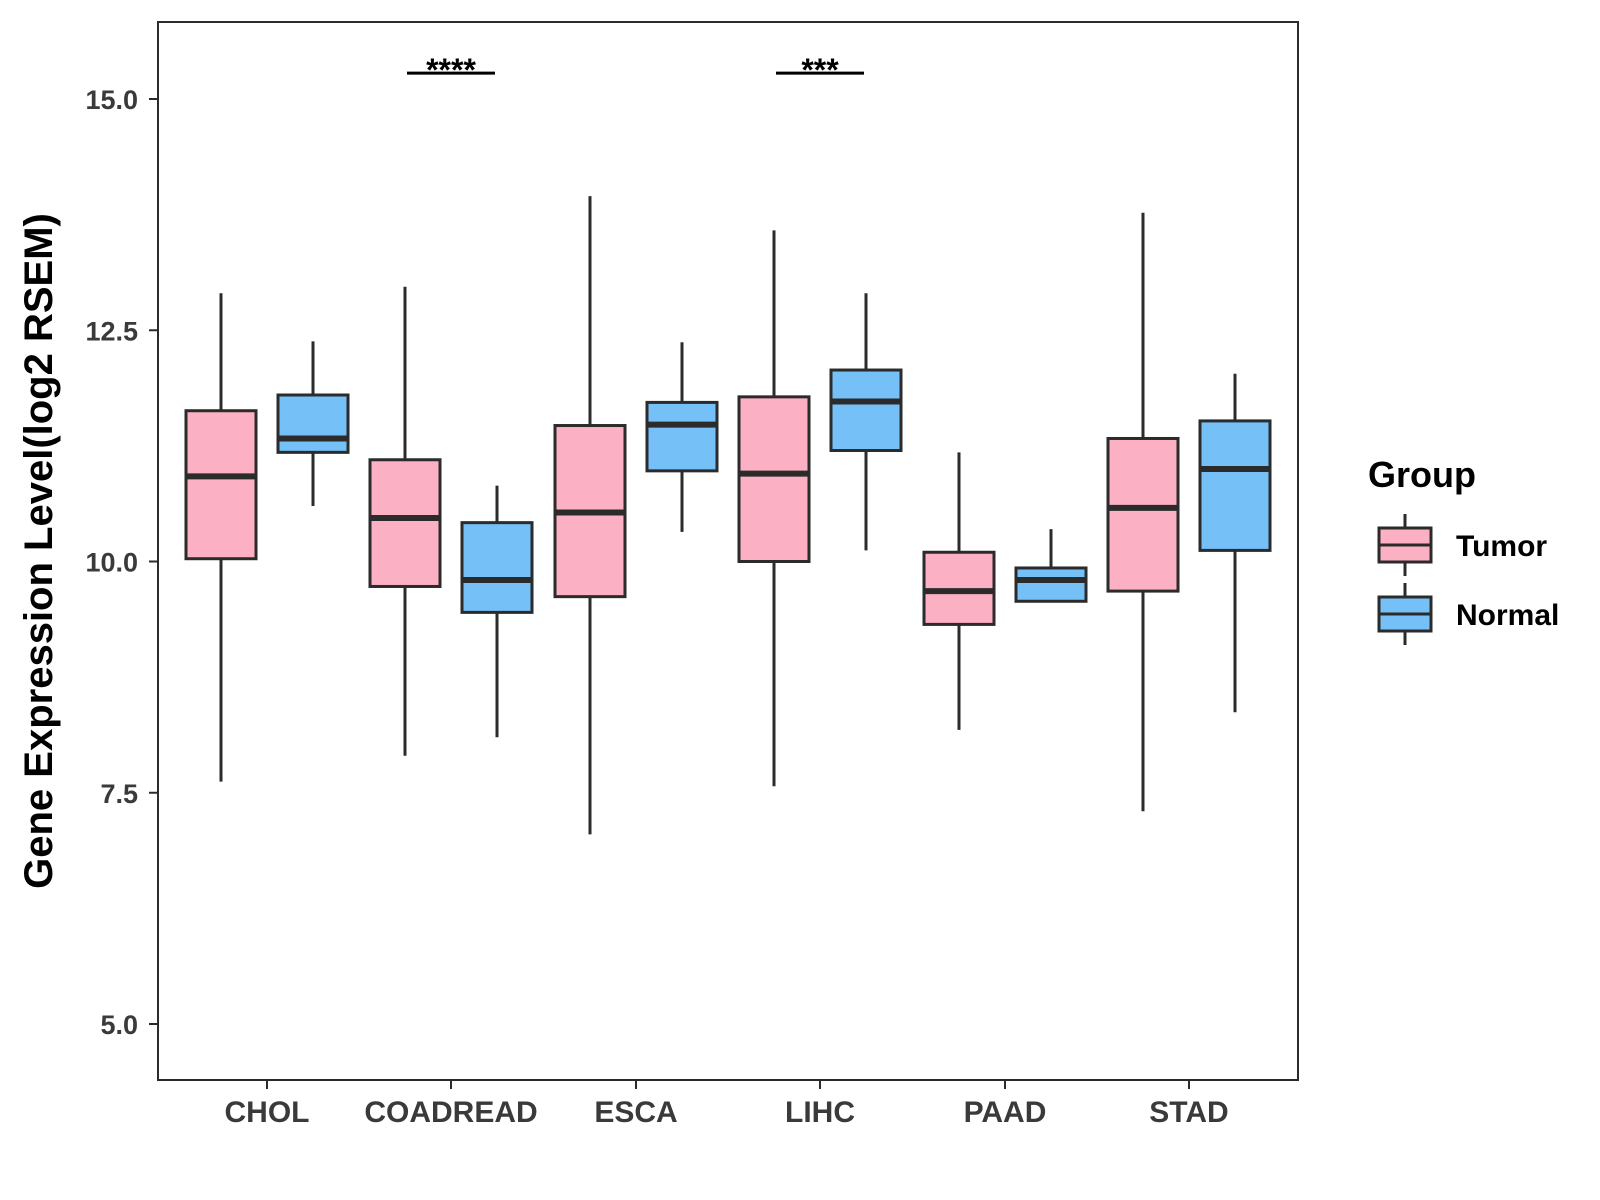 The image size is (1600, 1200). Describe the element at coordinates (221, 485) in the screenshot. I see `box-tumor-chol` at that location.